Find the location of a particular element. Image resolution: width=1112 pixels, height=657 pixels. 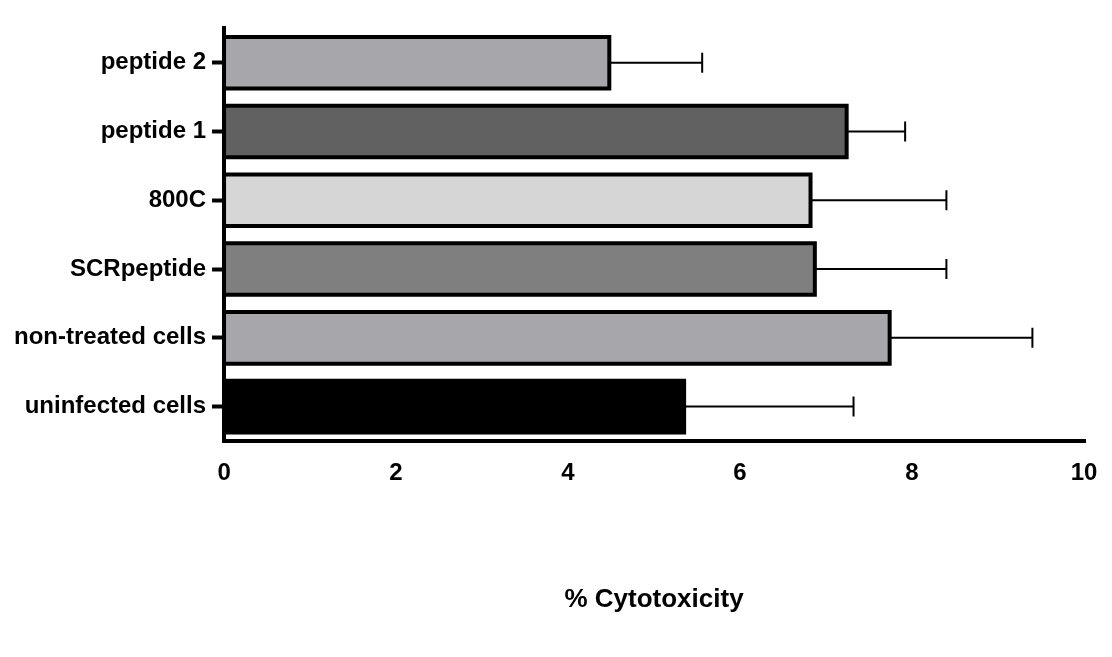

x-tick-label: 4 is located at coordinates (568, 472).